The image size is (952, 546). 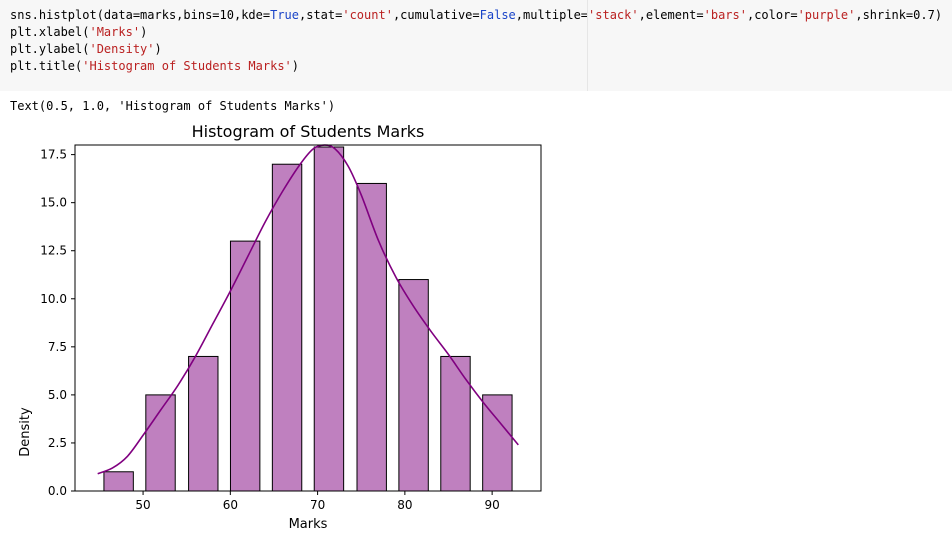 What do you see at coordinates (772, 15) in the screenshot?
I see `code-token: ,color=` at bounding box center [772, 15].